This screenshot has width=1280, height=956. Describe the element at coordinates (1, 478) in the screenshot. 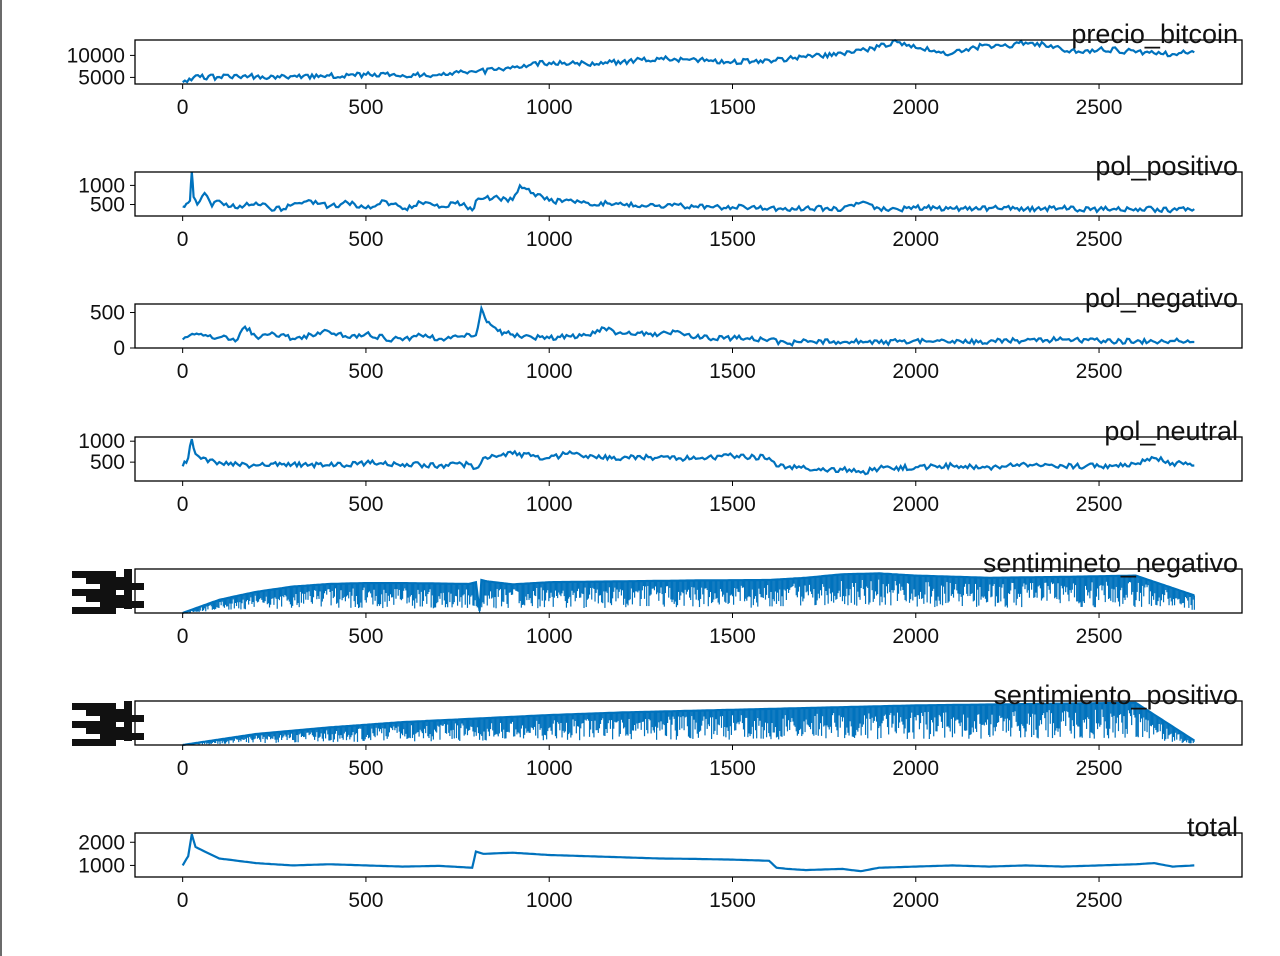

I see `window-left-edge` at that location.